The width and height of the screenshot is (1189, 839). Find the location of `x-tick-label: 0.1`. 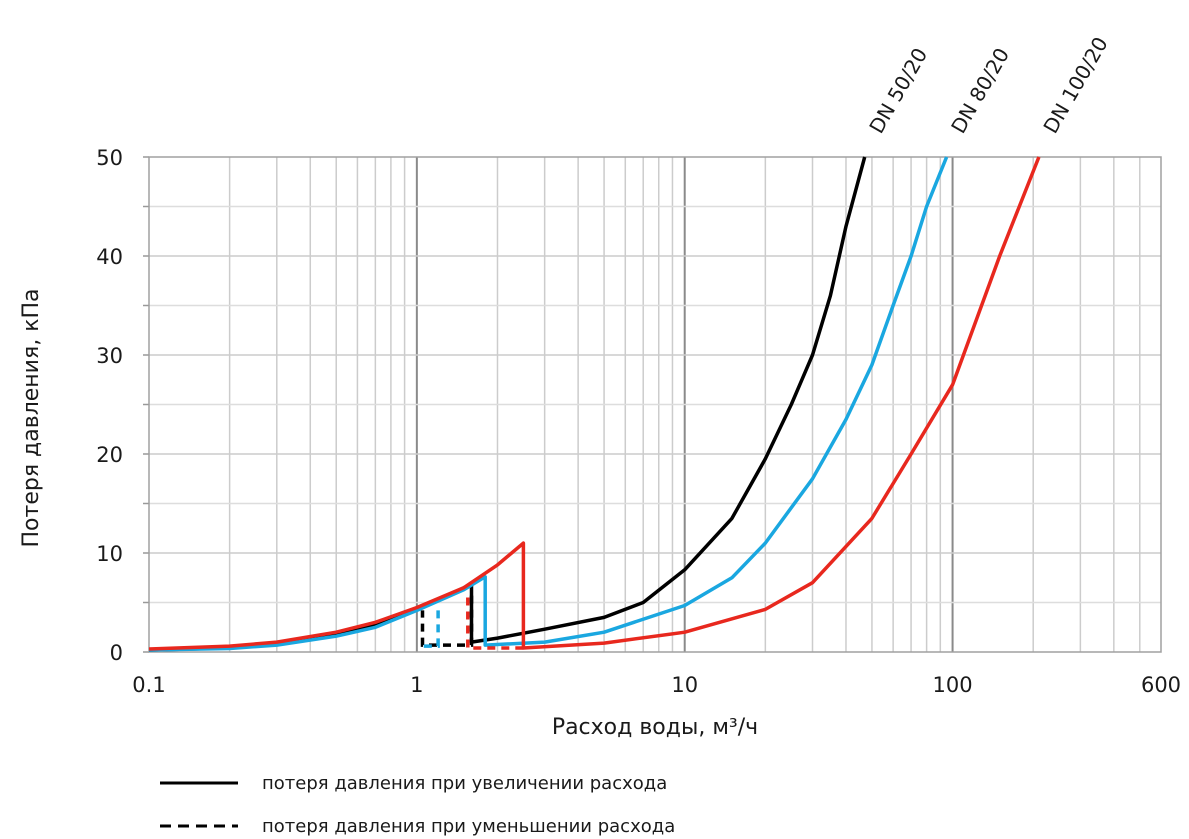

x-tick-label: 0.1 is located at coordinates (148, 685).